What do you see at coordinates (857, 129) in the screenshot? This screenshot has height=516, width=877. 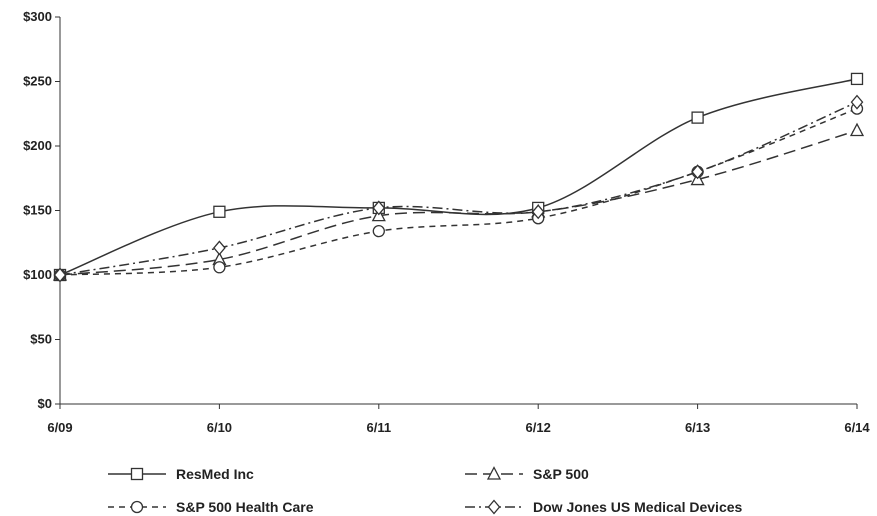 I see `data-point-triangle` at bounding box center [857, 129].